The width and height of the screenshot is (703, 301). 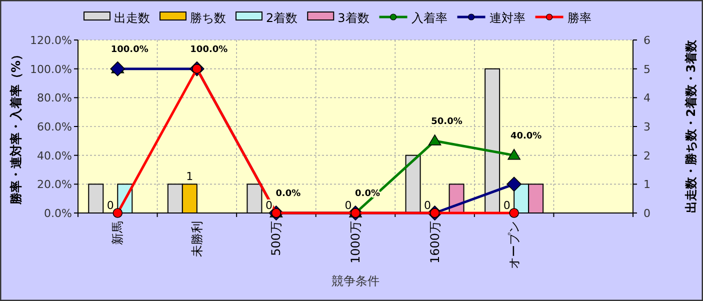 I want to click on y2-tick-label: 1, so click(x=647, y=185).